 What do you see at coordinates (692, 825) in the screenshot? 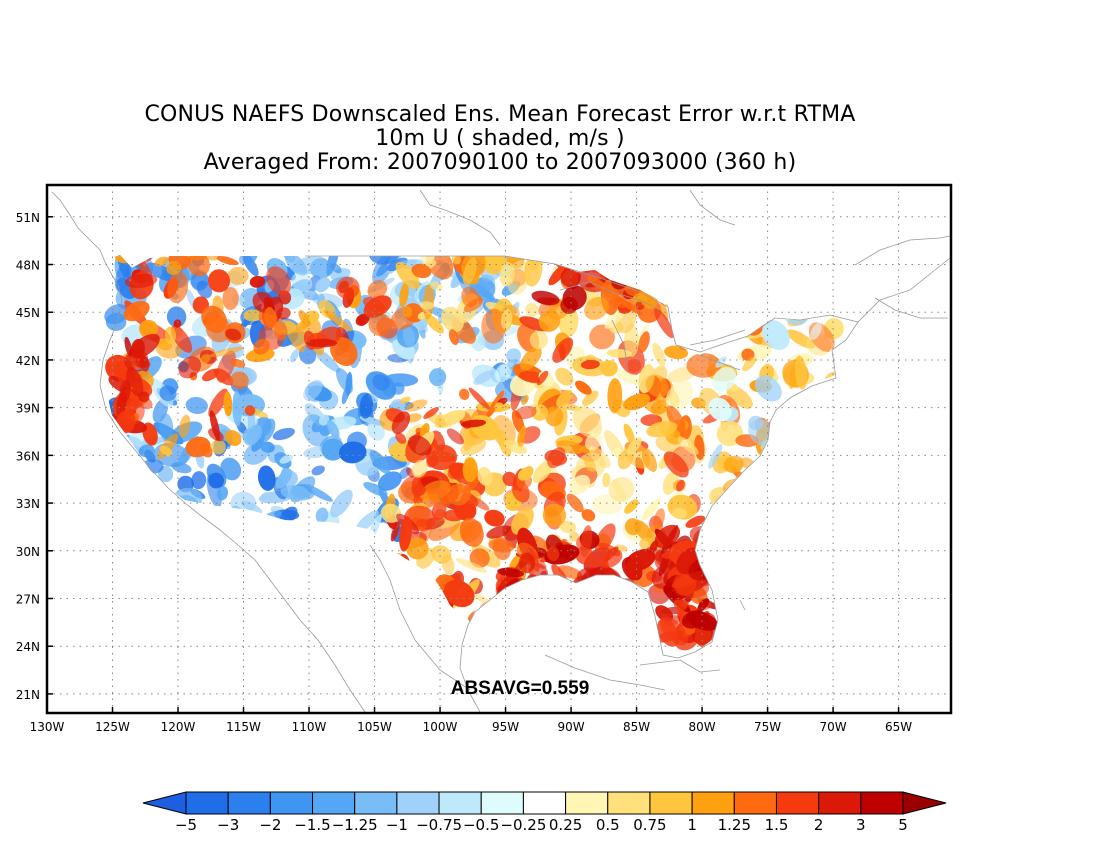
I see `colorbar-label: 1` at bounding box center [692, 825].